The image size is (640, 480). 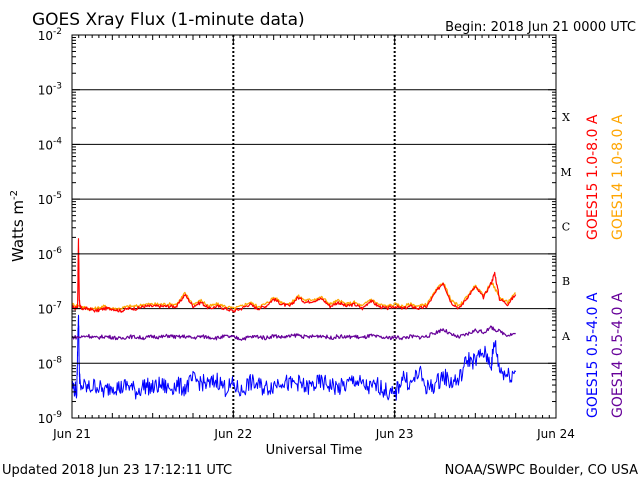 I want to click on y-tick-label: 10⁻⁴, so click(x=50, y=144).